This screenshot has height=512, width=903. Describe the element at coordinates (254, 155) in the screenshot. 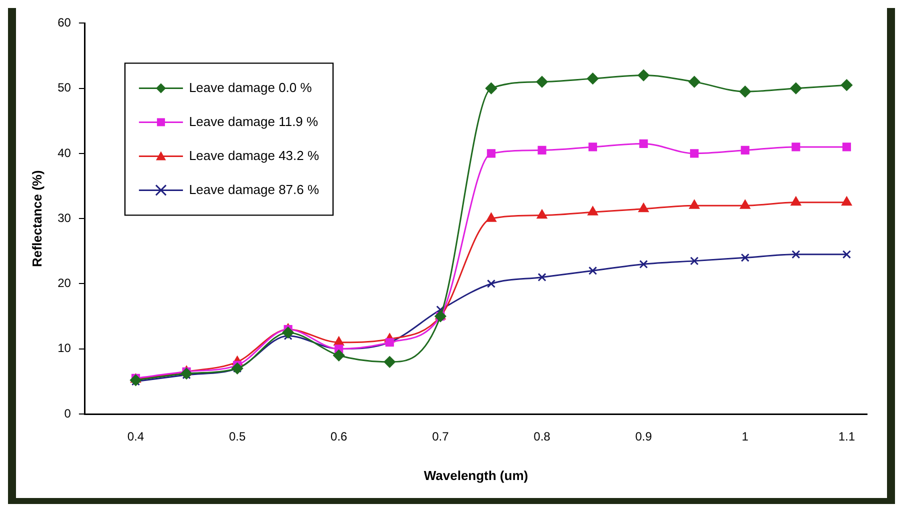

I see `legend-label: Leave damage 43.2 %` at that location.